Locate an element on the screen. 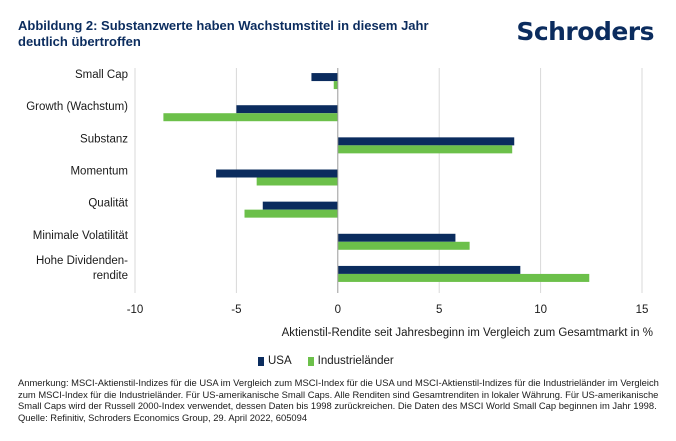 Image resolution: width=676 pixels, height=441 pixels. x-tick-label-0: -10 is located at coordinates (135, 310).